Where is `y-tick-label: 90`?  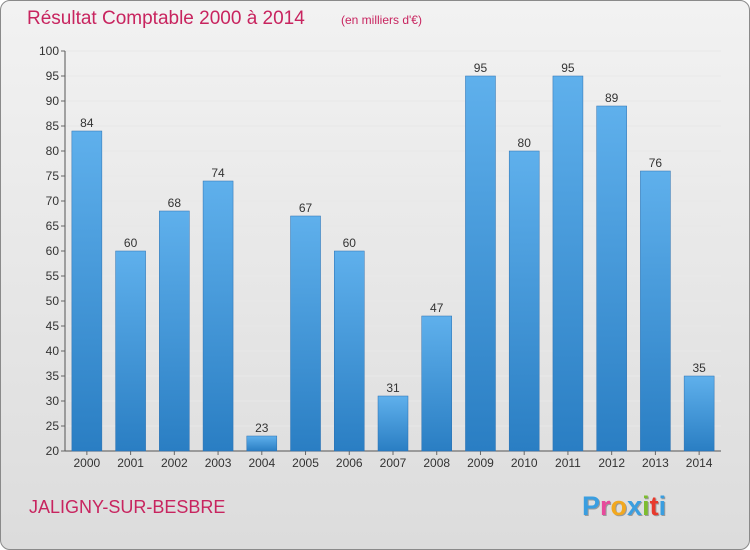
y-tick-label: 90 is located at coordinates (53, 101).